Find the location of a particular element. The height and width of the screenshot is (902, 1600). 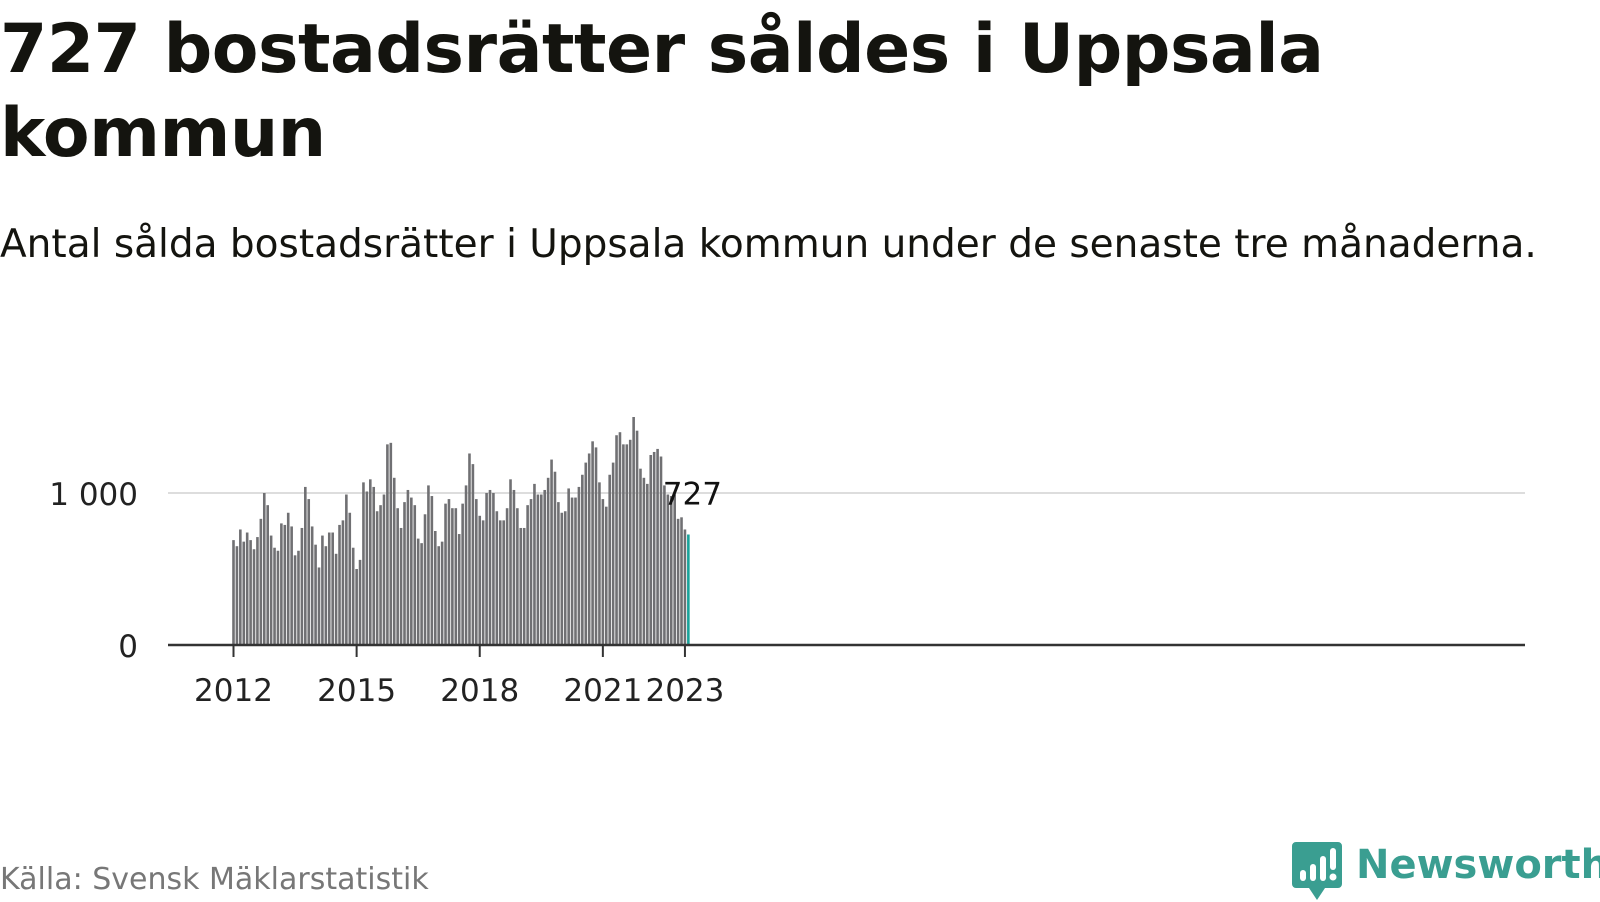

newsworthy-logo-icon is located at coordinates (1317, 871).